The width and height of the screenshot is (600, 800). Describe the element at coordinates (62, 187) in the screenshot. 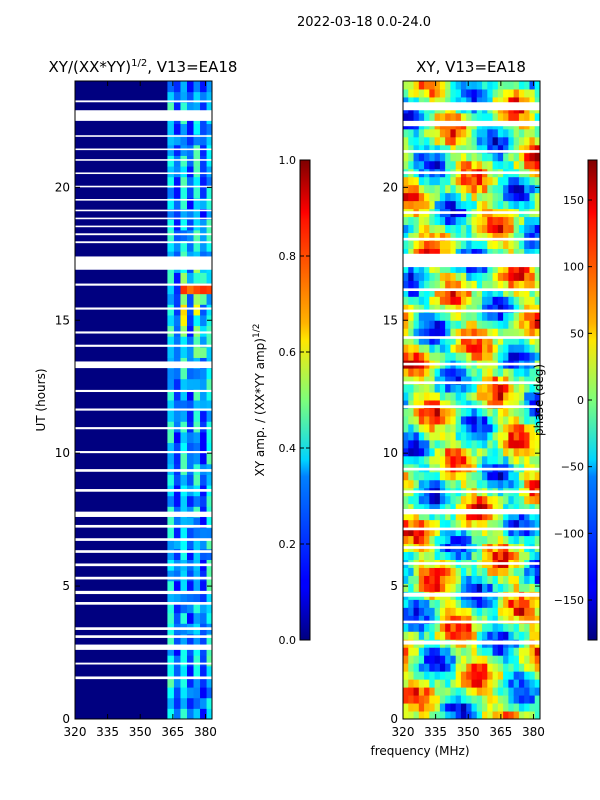

I see `y-tick-label: 20` at that location.